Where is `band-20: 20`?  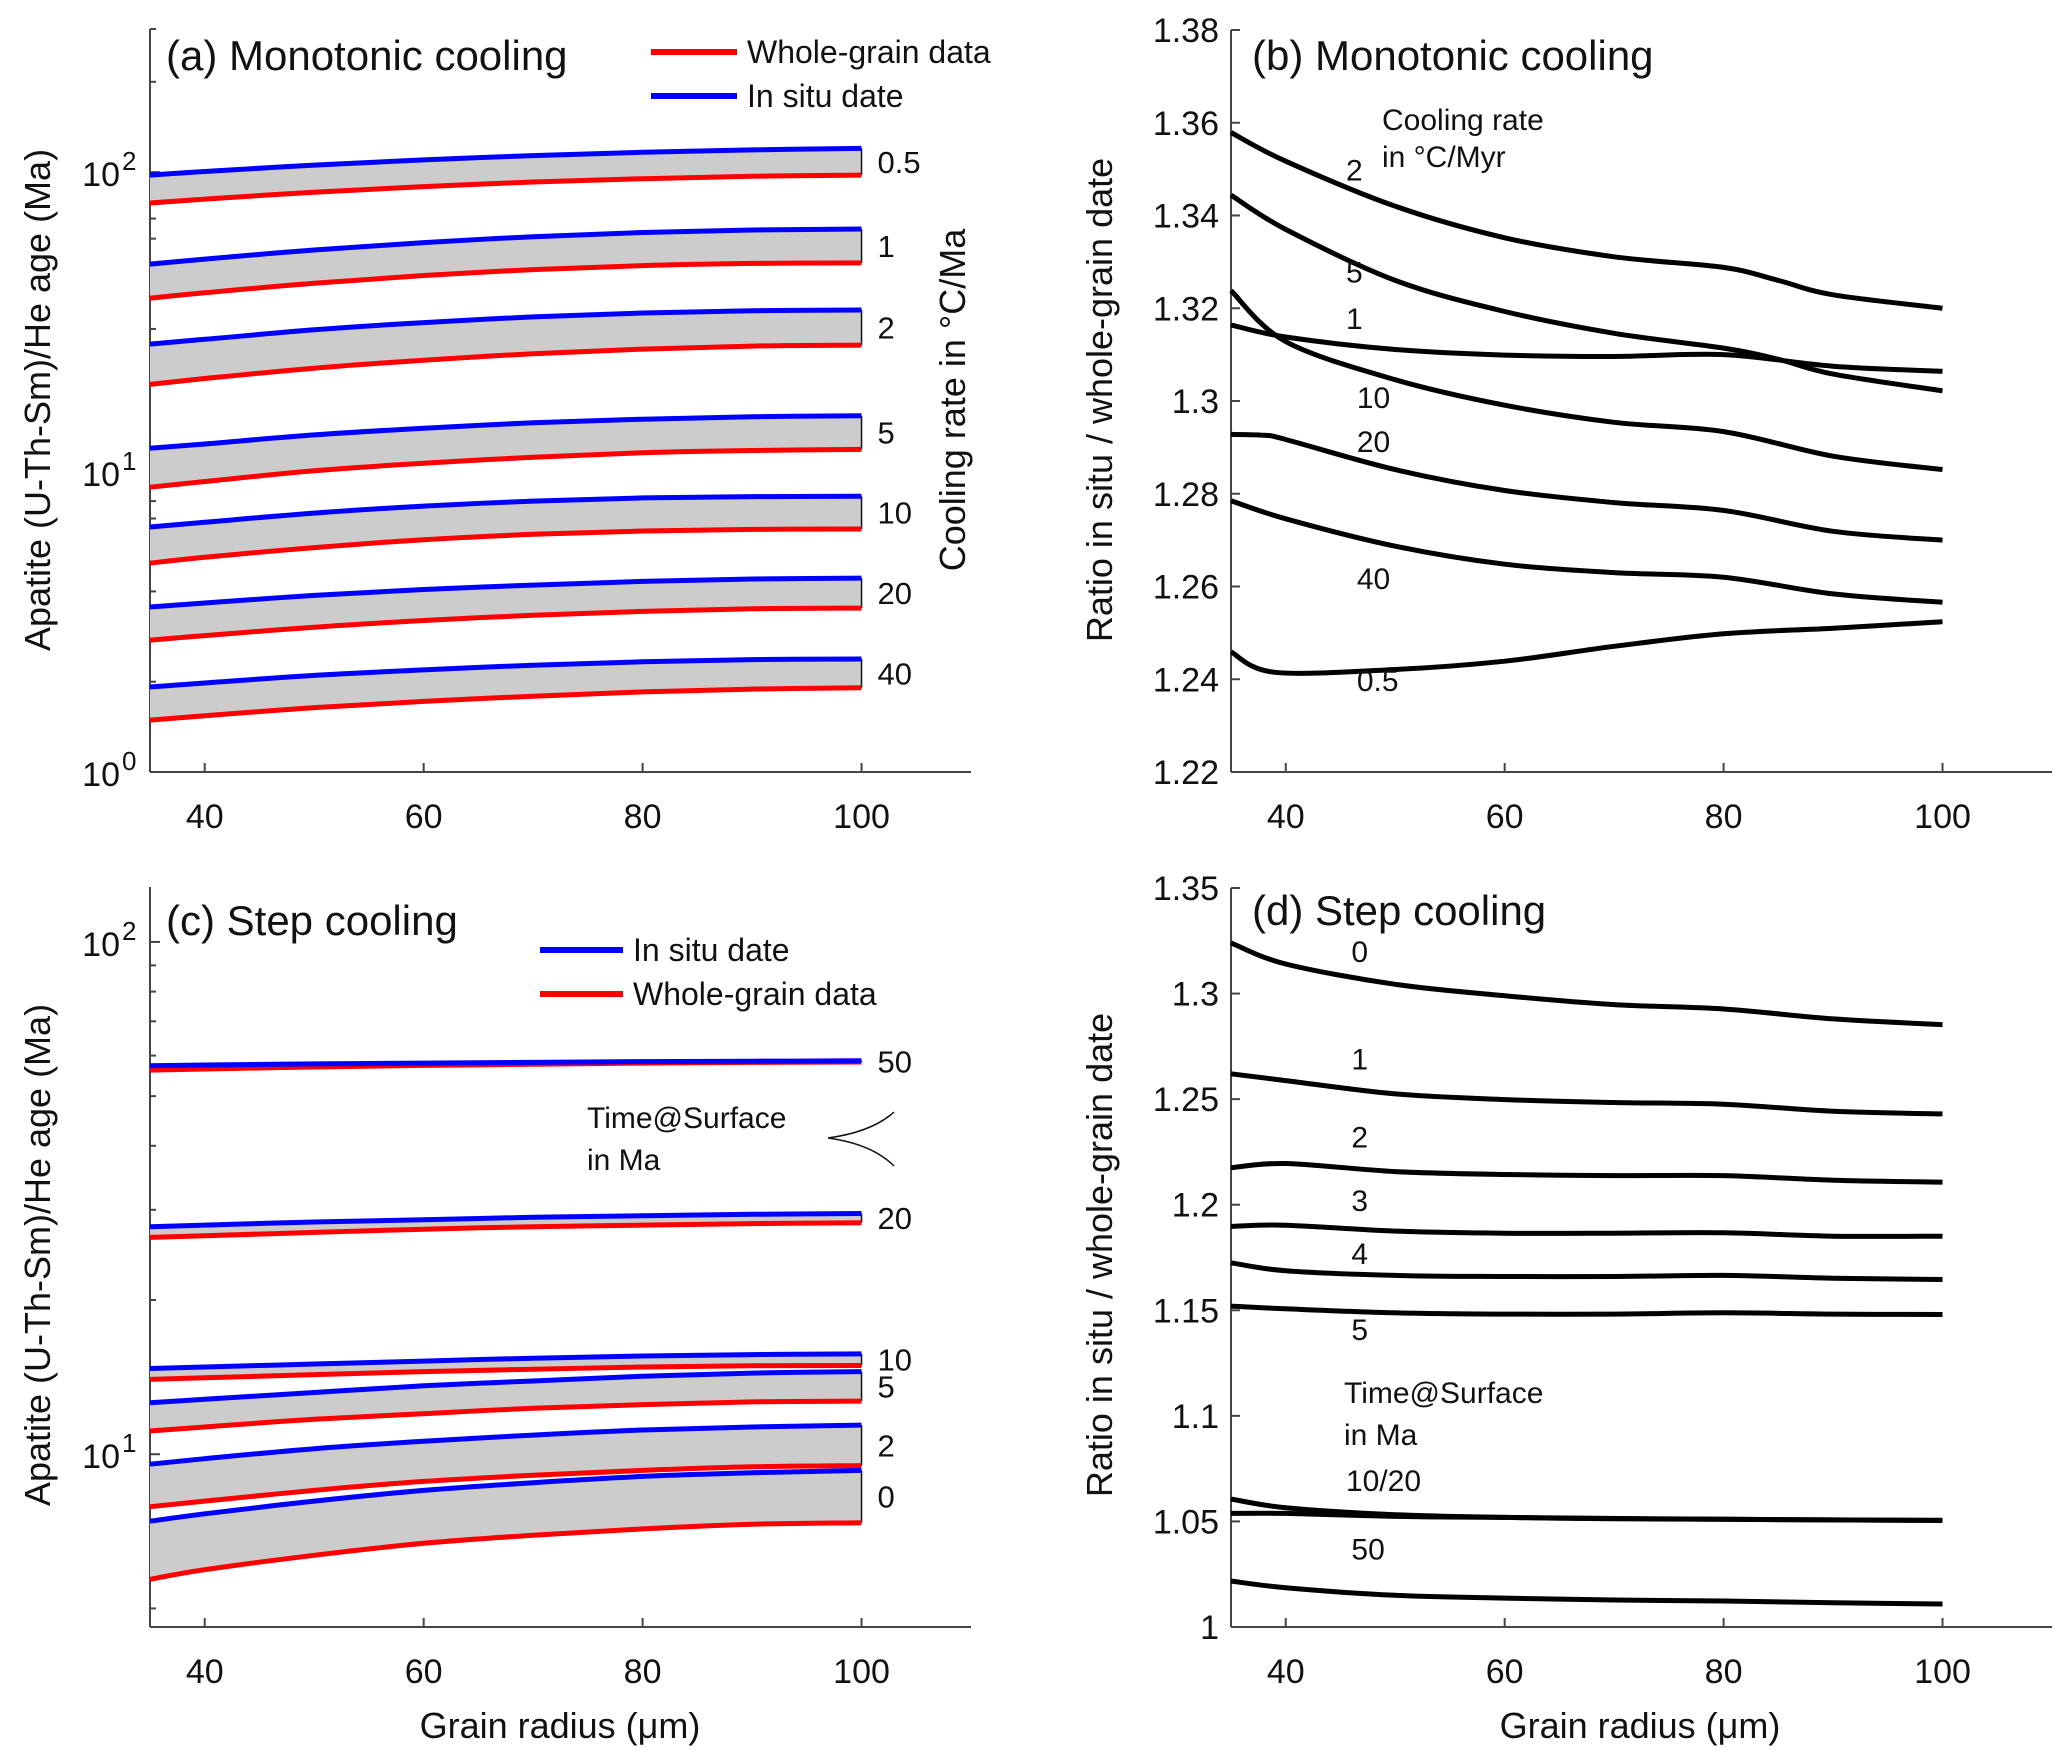 band-20: 20 is located at coordinates (530, 1220).